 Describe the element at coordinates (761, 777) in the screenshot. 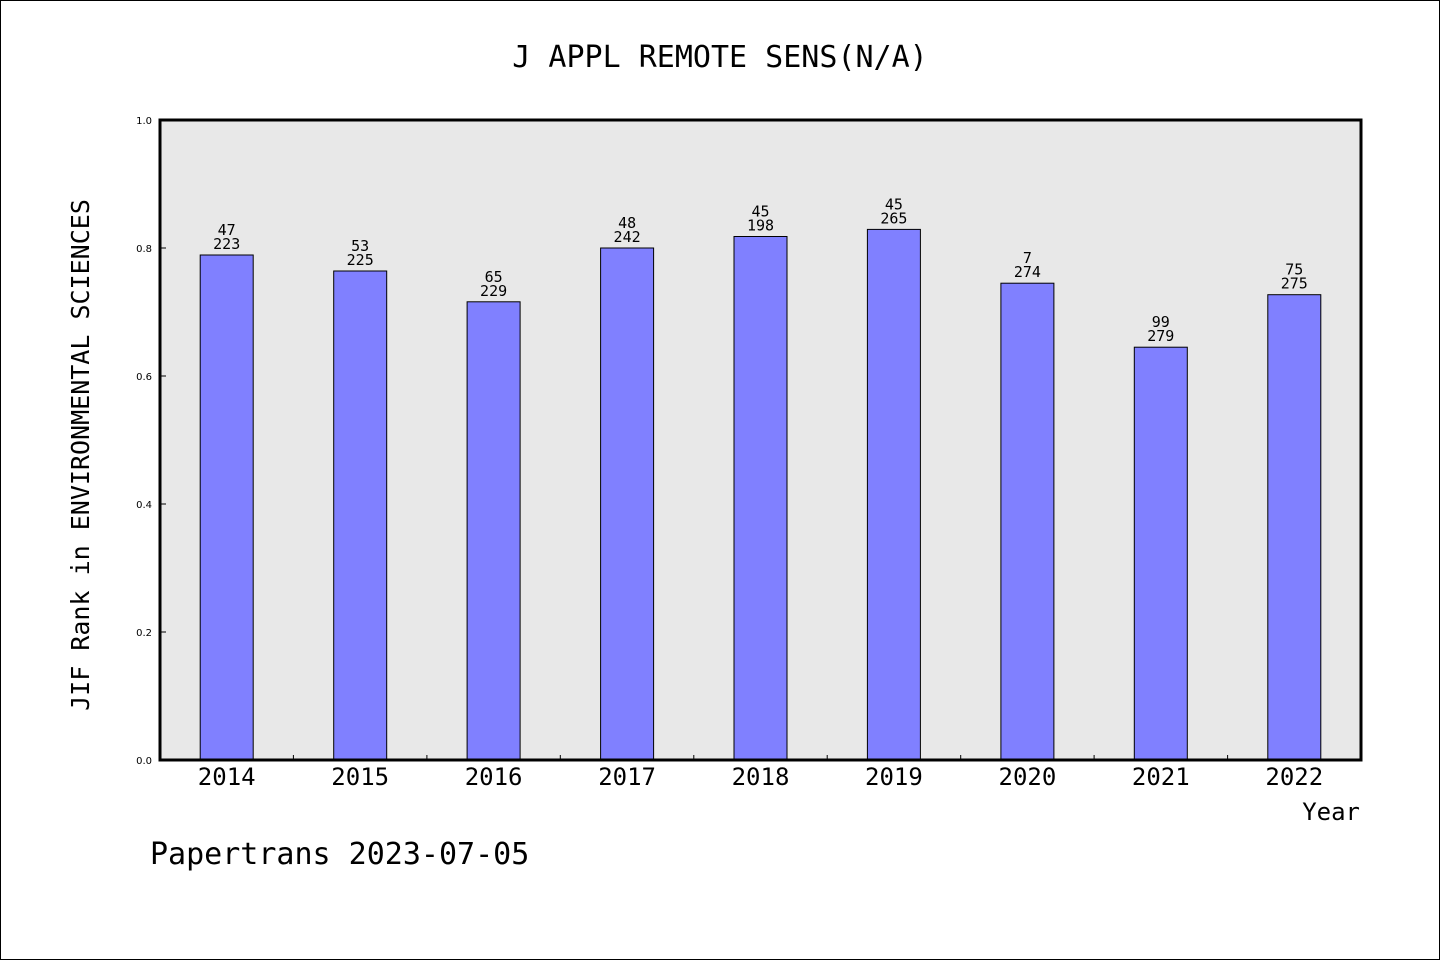

I see `x-tick-label: 2018` at that location.